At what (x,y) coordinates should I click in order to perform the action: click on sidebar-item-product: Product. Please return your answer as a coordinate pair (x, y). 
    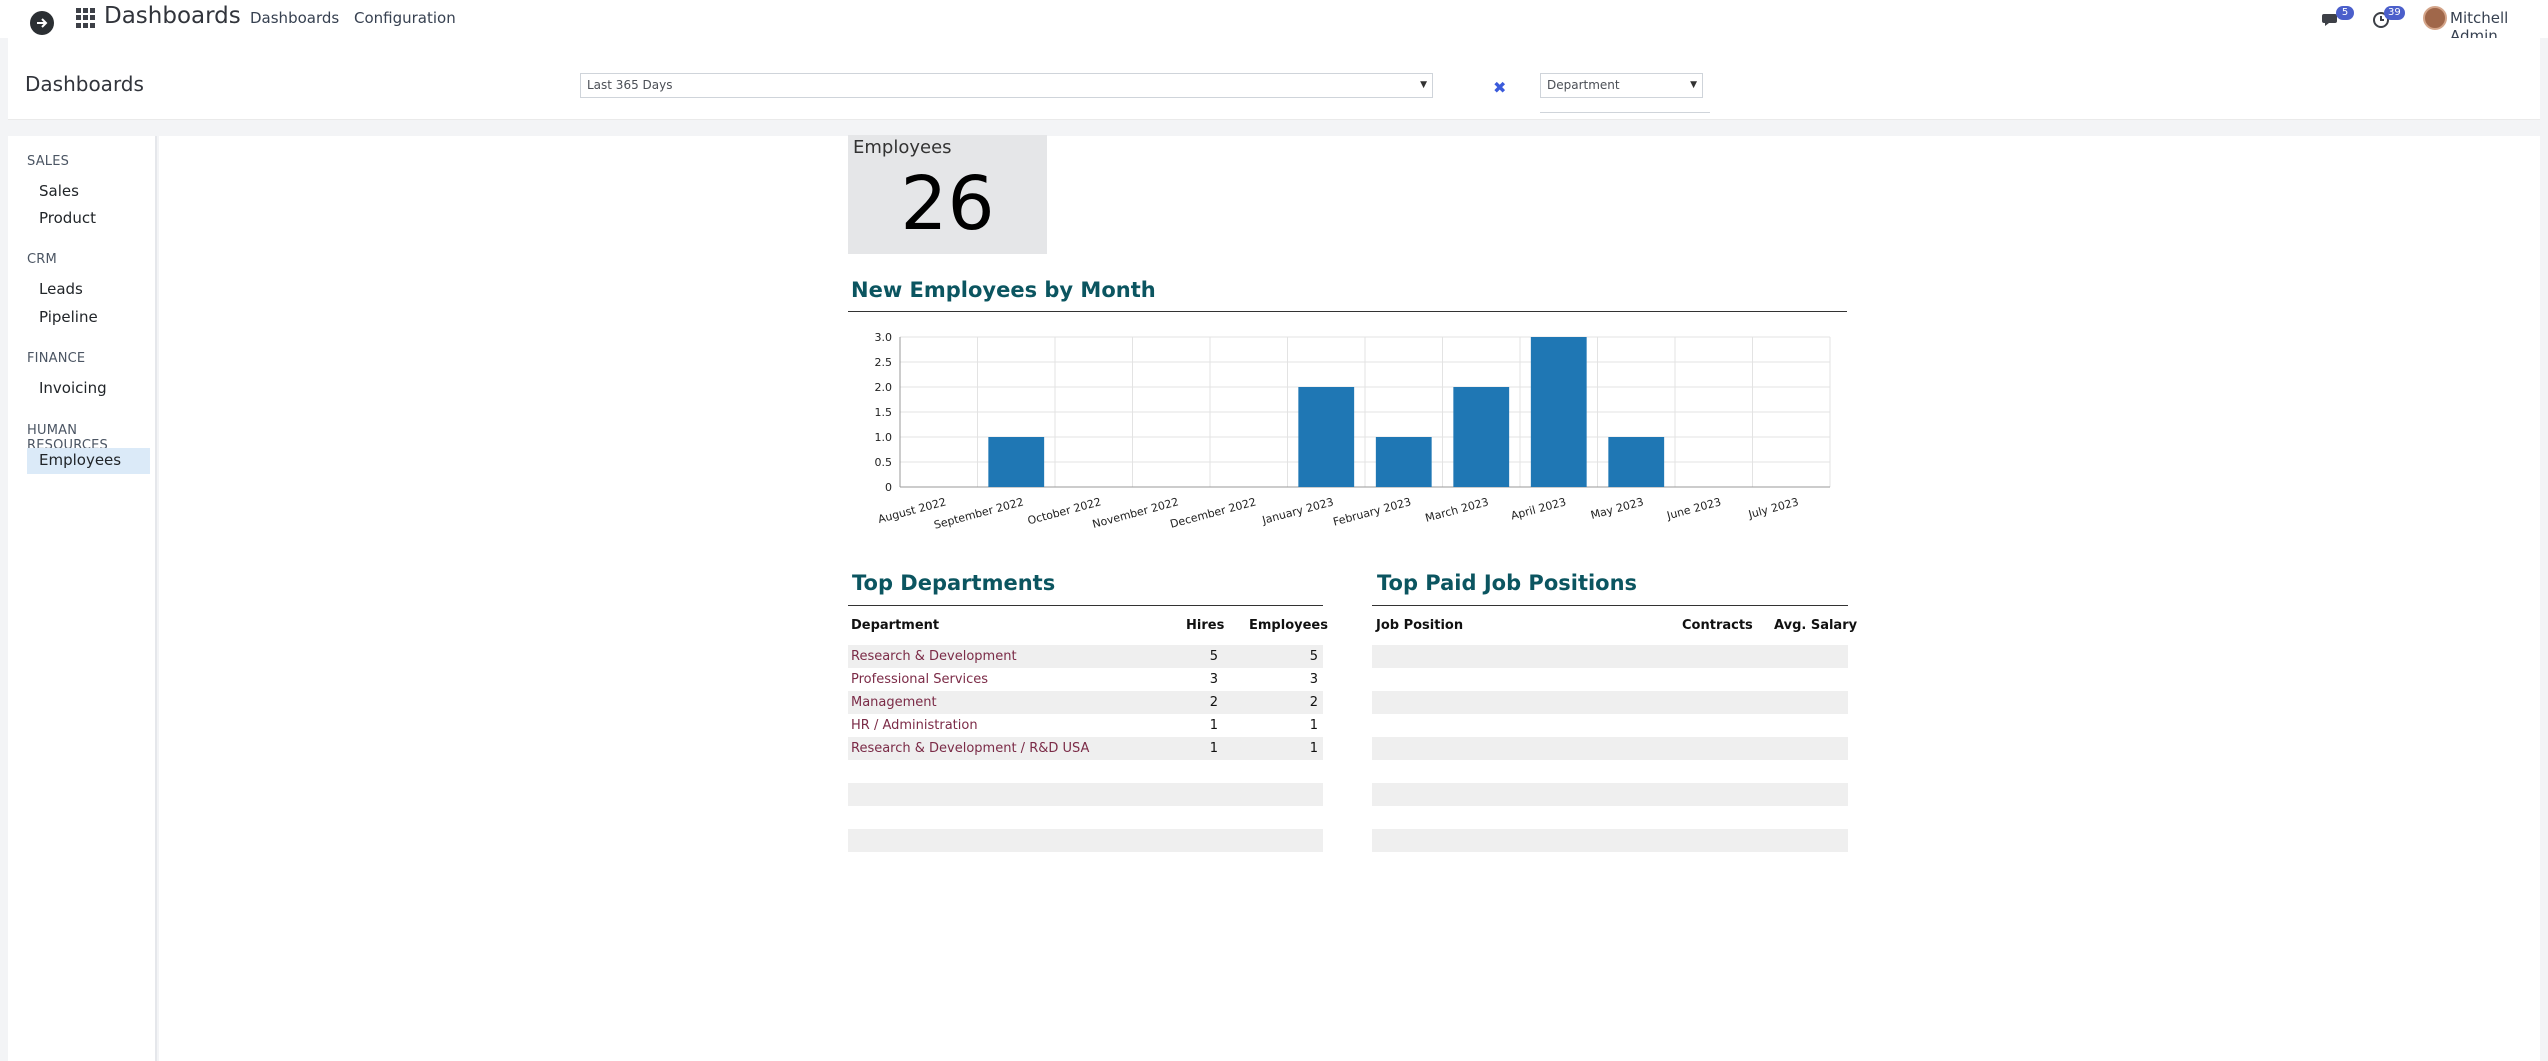
    Looking at the image, I should click on (67, 218).